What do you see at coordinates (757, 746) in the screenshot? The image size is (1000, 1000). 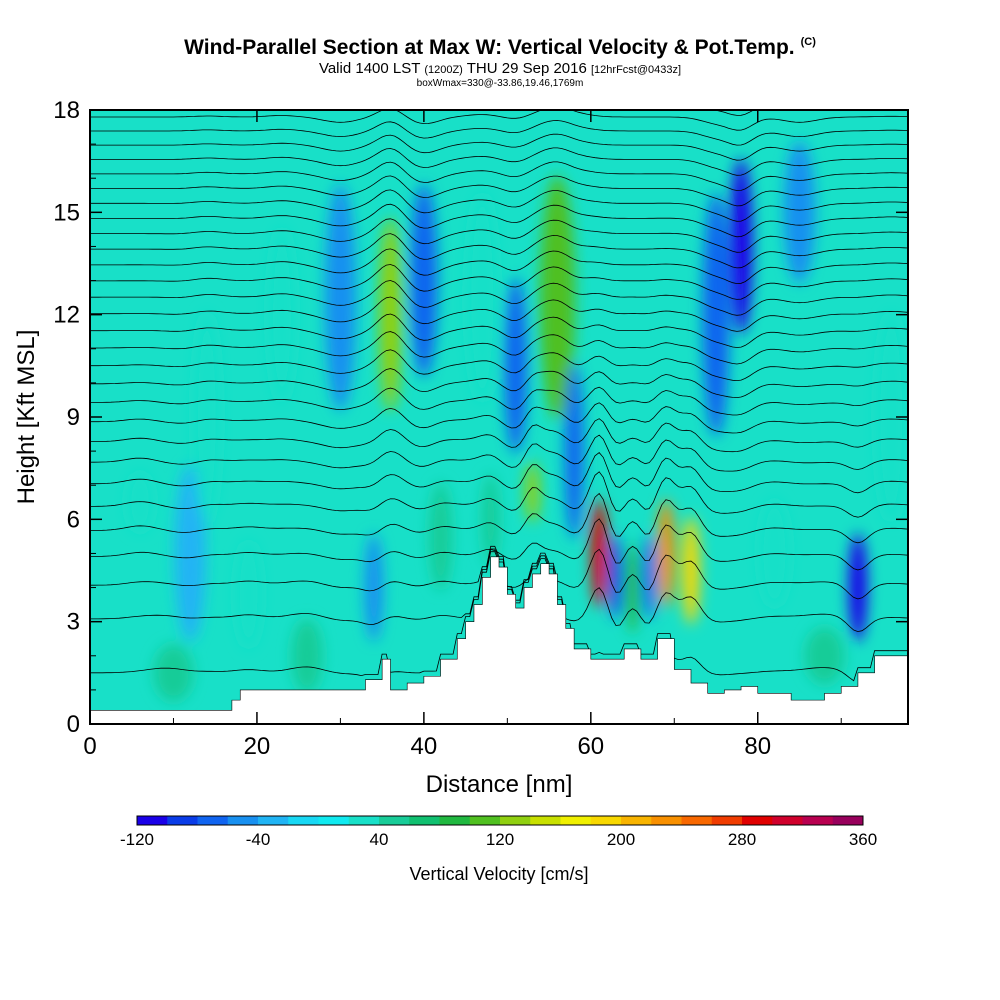 I see `x-tick-label: 80` at bounding box center [757, 746].